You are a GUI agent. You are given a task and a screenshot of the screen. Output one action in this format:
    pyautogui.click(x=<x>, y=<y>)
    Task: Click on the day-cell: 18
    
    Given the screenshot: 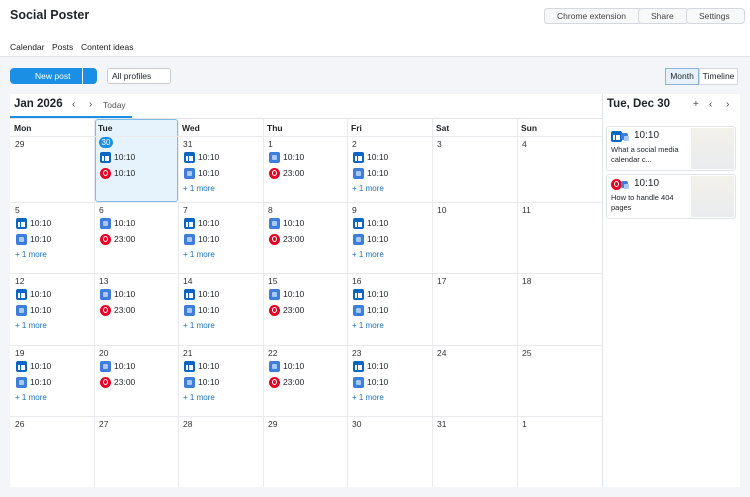 What is the action you would take?
    pyautogui.click(x=559, y=309)
    